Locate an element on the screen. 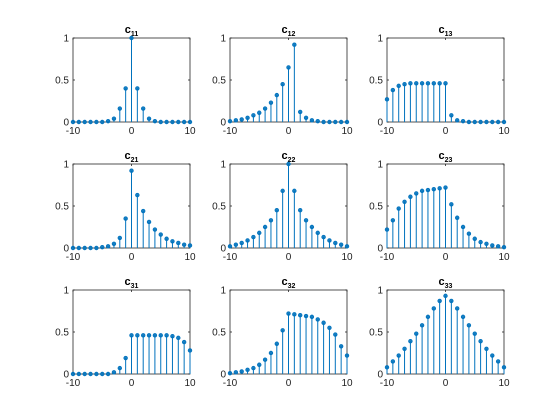  subplot-title: c32 is located at coordinates (289, 283).